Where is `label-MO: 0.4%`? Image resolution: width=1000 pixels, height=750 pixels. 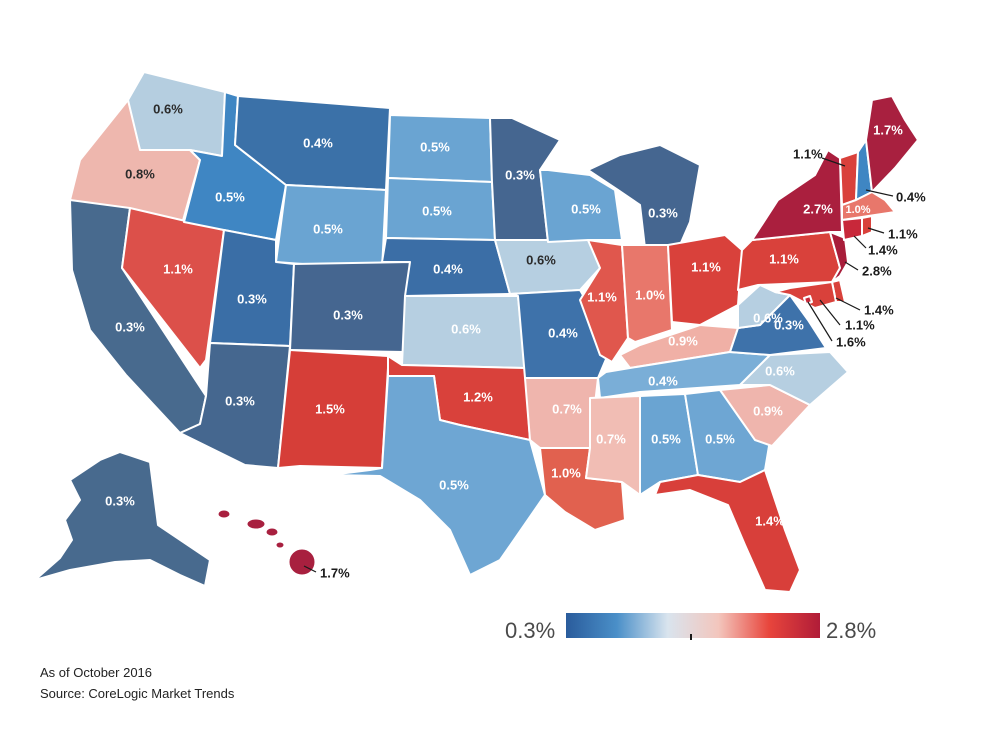
label-MO: 0.4% is located at coordinates (563, 332).